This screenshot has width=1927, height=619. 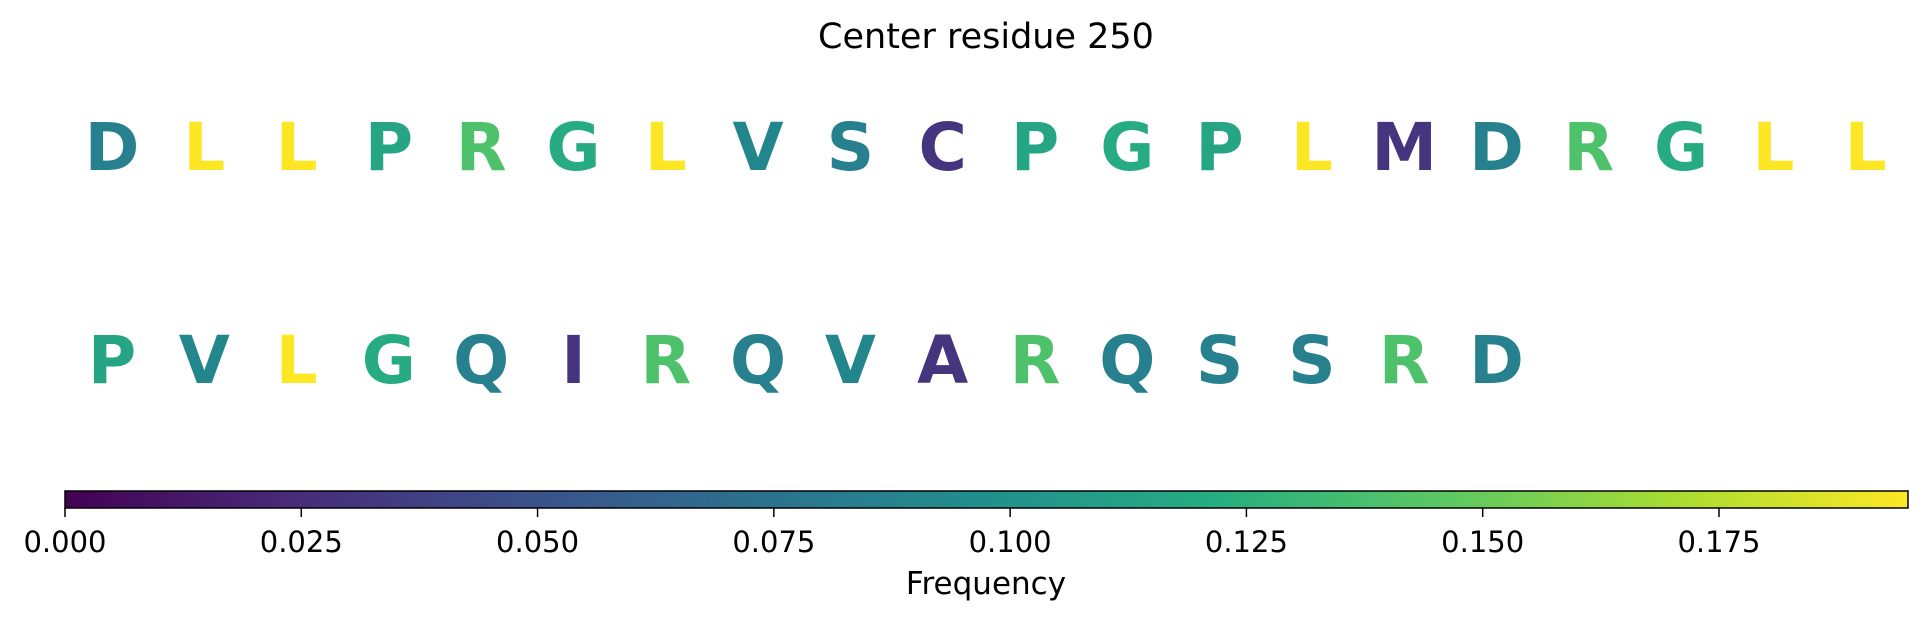 What do you see at coordinates (942, 360) in the screenshot?
I see `residue-letter: A` at bounding box center [942, 360].